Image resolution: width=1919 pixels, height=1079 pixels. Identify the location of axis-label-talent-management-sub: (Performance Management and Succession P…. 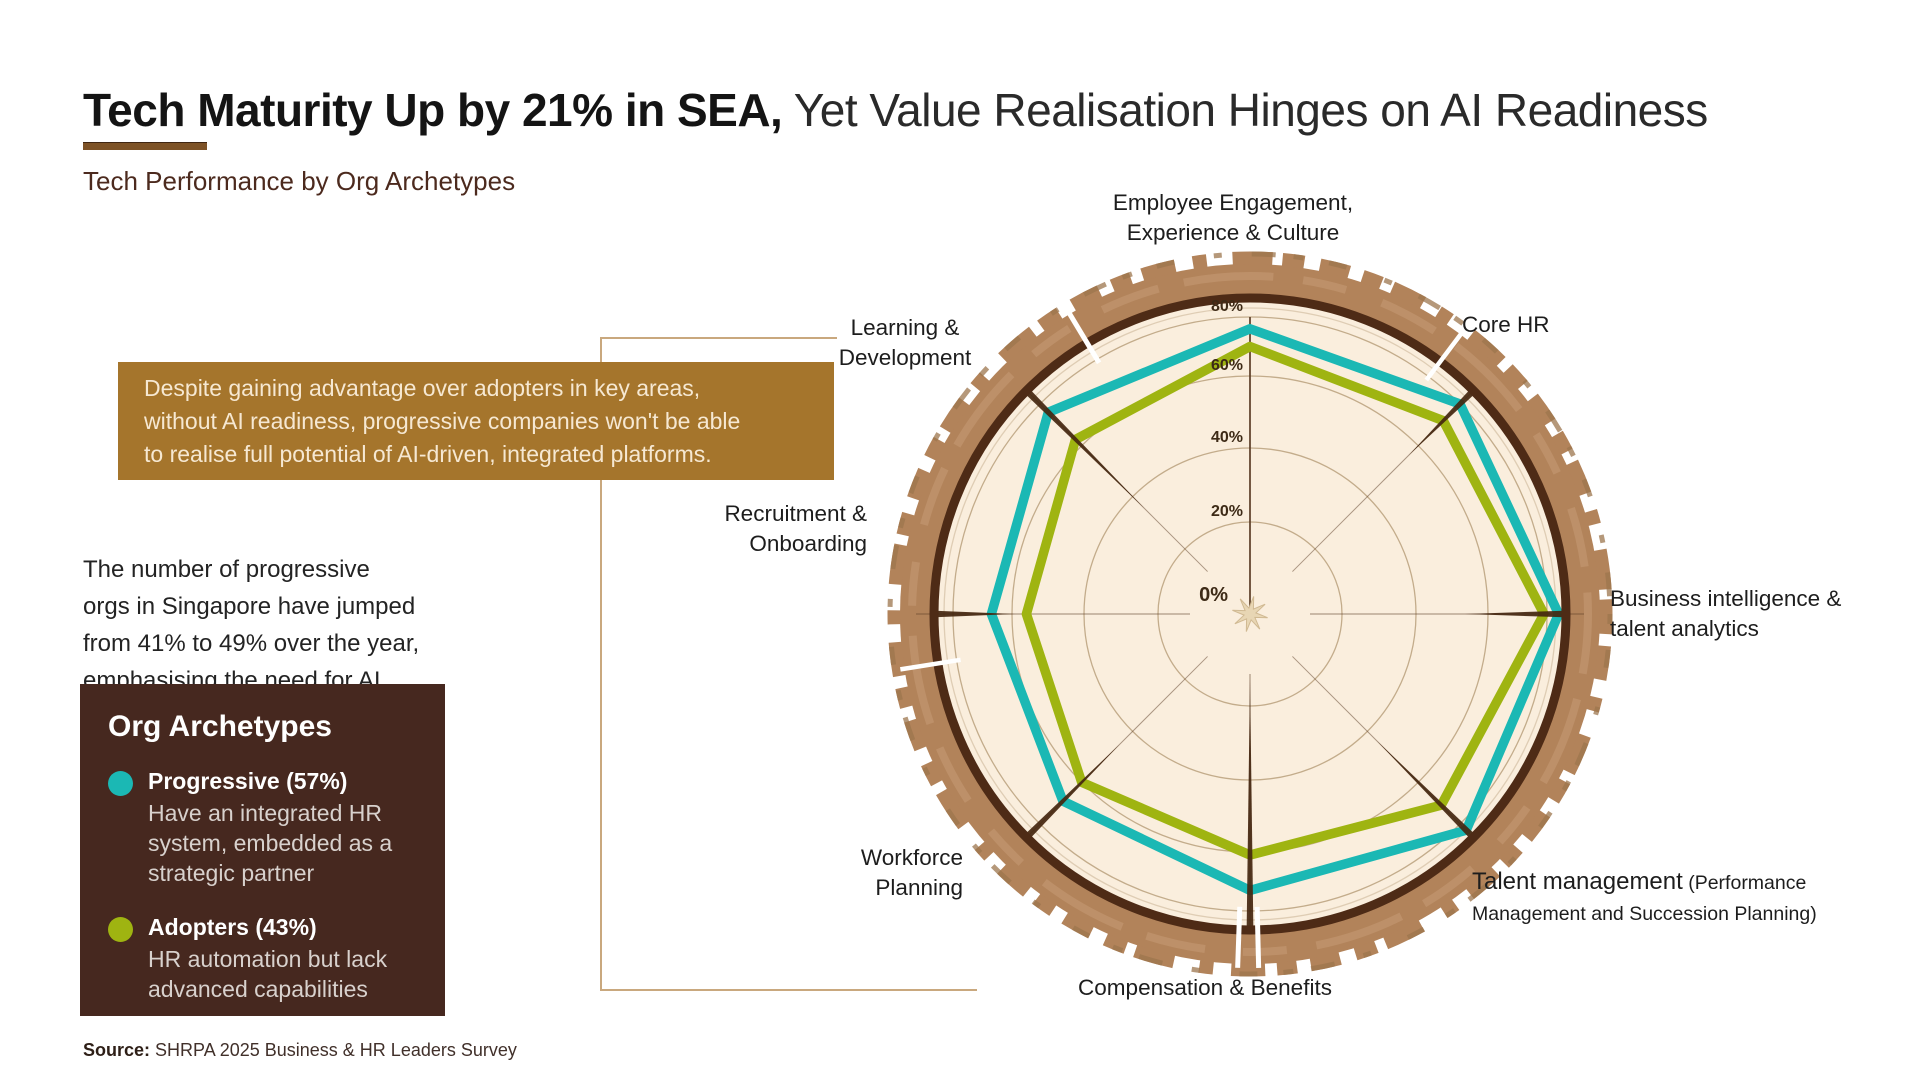
(1644, 898).